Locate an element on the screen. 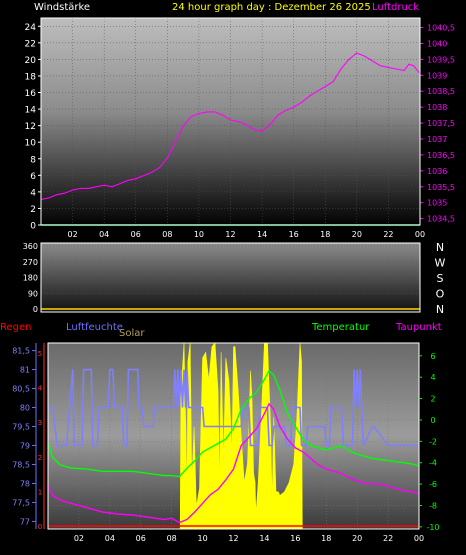 The image size is (466, 555). tick-label-left: 4 is located at coordinates (33, 193).